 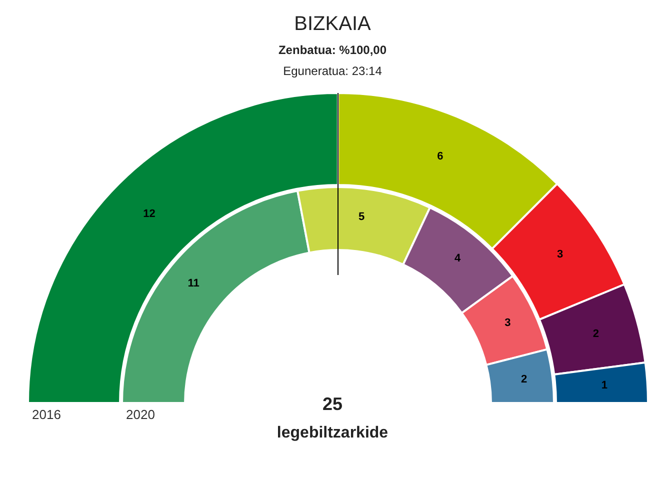 I want to click on data-label: 5, so click(x=361, y=216).